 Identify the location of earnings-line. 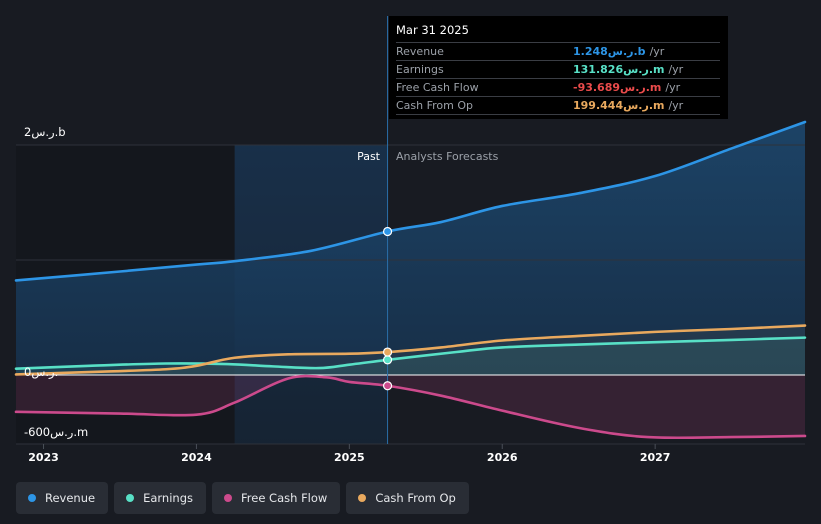
(410, 353).